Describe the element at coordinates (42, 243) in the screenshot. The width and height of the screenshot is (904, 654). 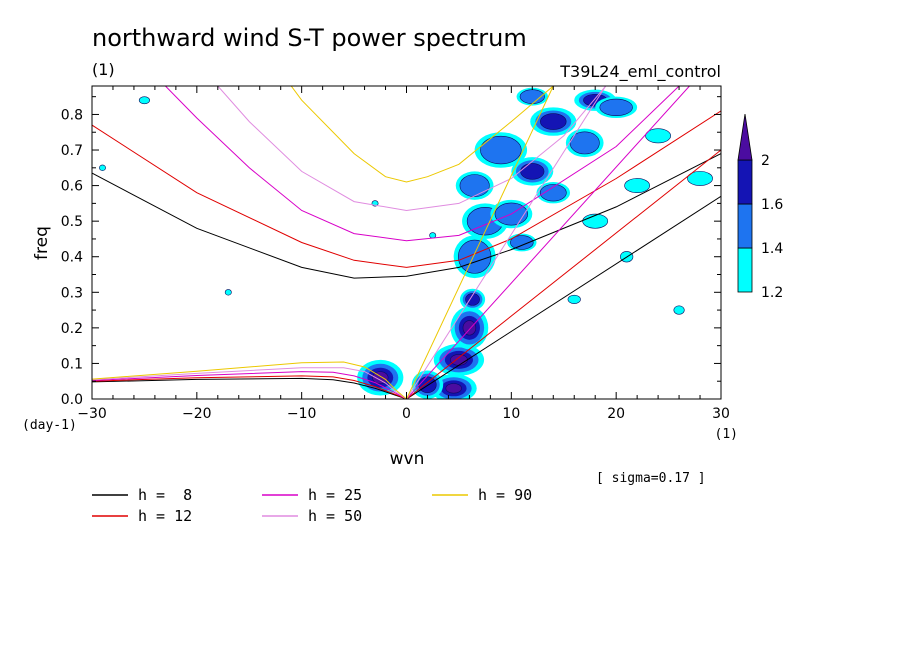
I see `y-axis-label: freq` at that location.